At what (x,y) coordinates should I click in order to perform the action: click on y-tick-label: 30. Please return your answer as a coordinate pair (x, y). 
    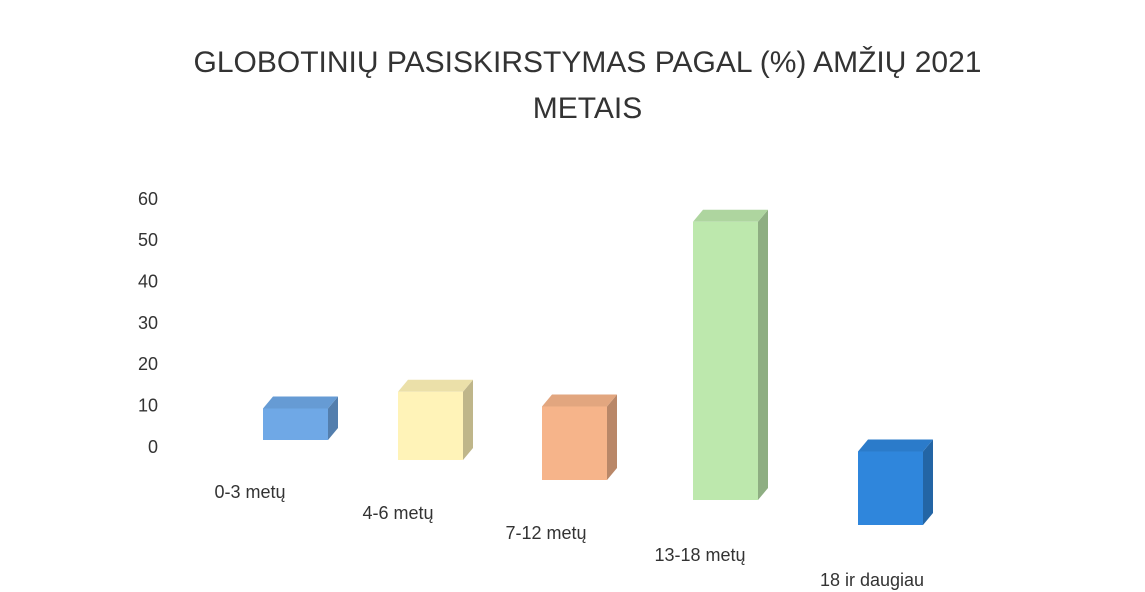
    Looking at the image, I should click on (148, 323).